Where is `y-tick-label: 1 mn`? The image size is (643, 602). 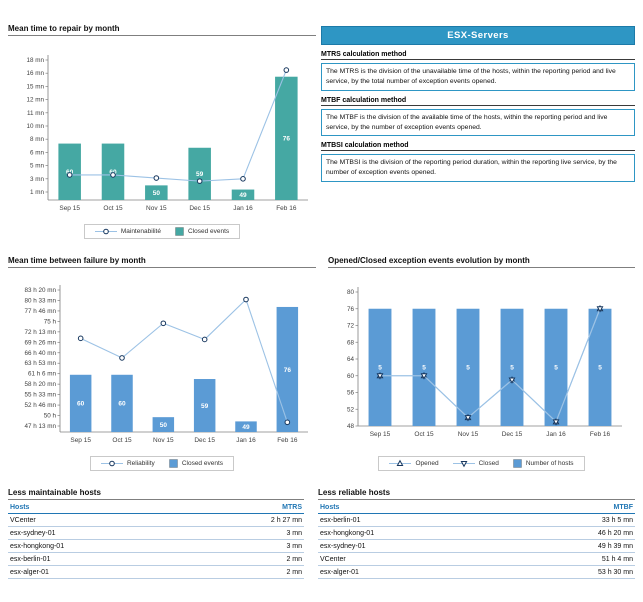 y-tick-label: 1 mn is located at coordinates (37, 192).